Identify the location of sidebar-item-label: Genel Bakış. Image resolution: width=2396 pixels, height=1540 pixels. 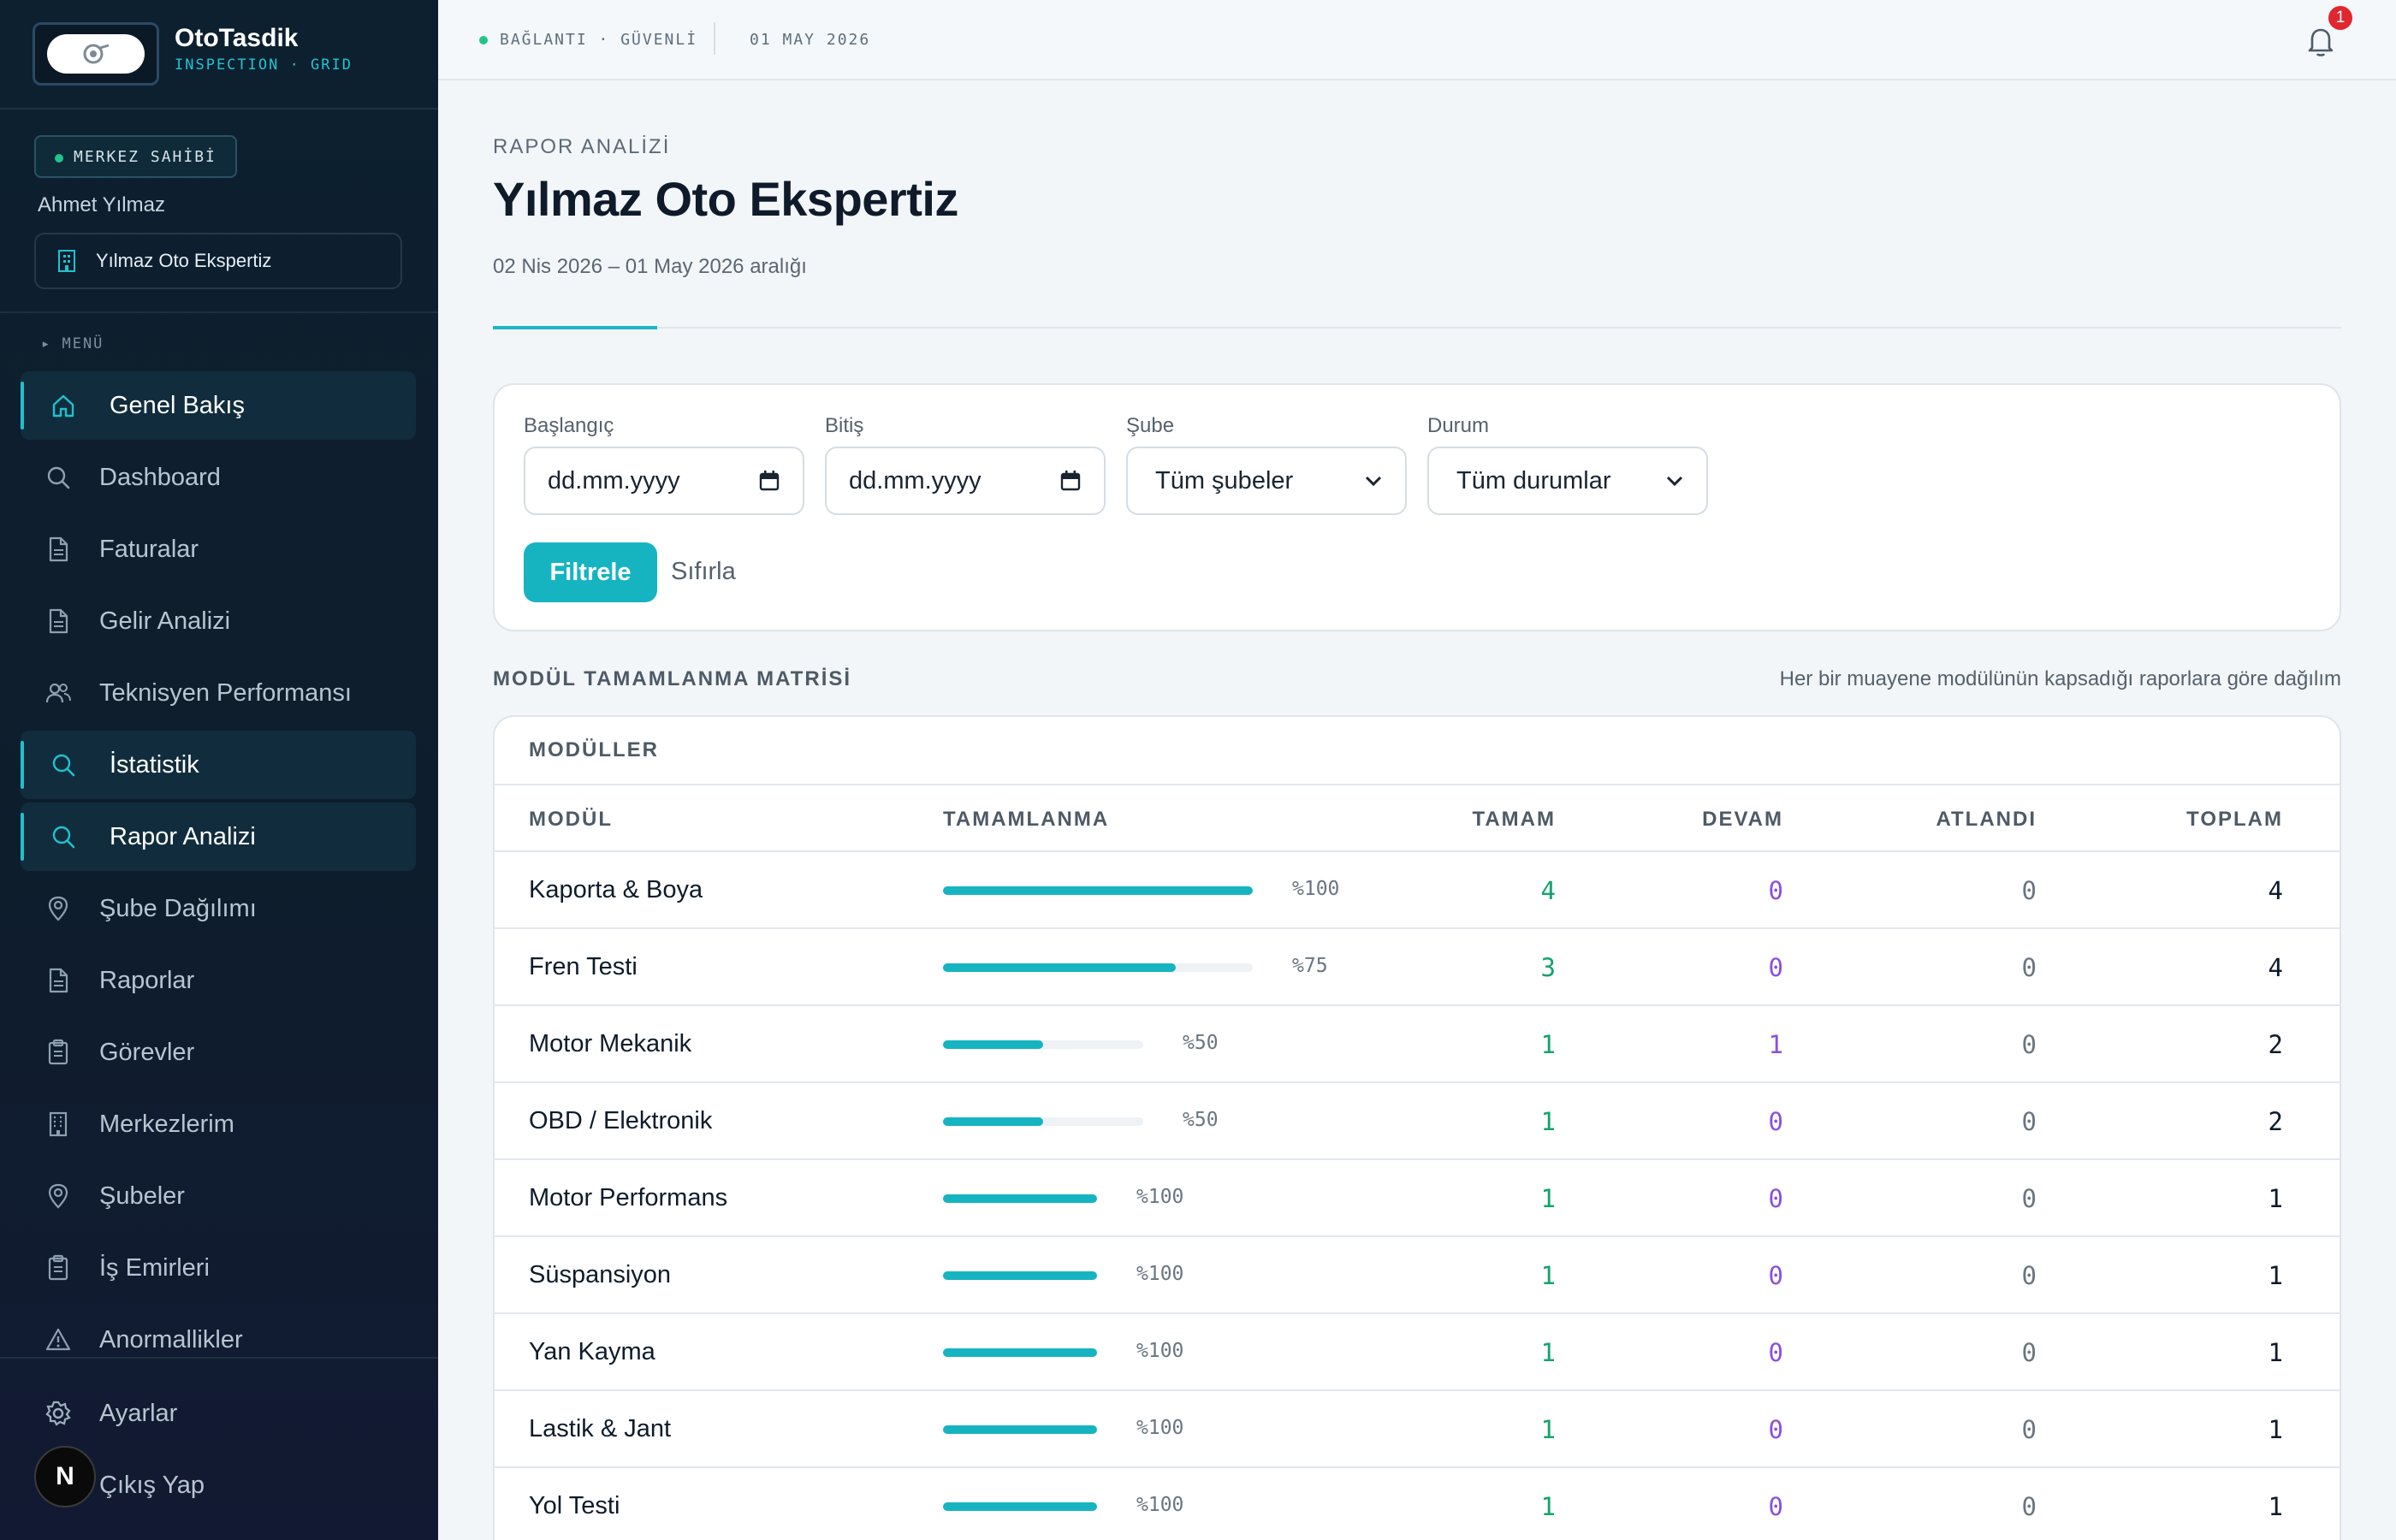
(178, 405).